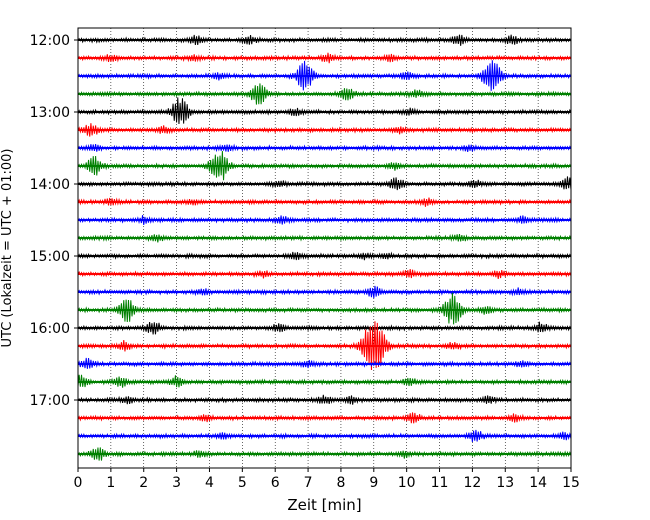 This screenshot has height=520, width=650. What do you see at coordinates (327, 479) in the screenshot?
I see `x-axis-ticks: 0 1 2 3 4 5 6 7 8 9 10 11 12 13 14 15` at bounding box center [327, 479].